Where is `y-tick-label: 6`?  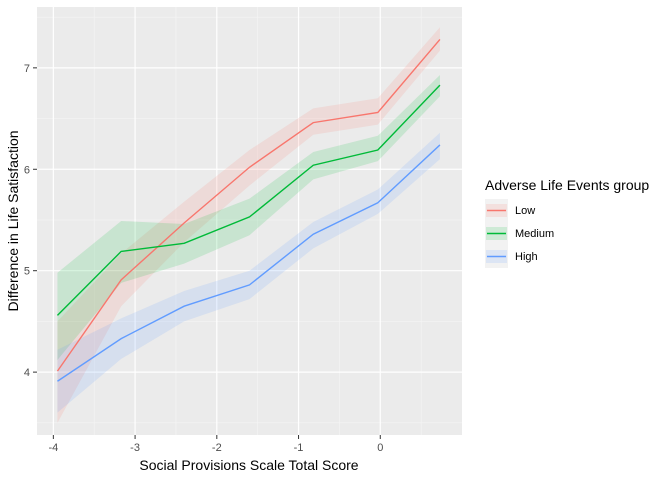
y-tick-label: 6 is located at coordinates (27, 170).